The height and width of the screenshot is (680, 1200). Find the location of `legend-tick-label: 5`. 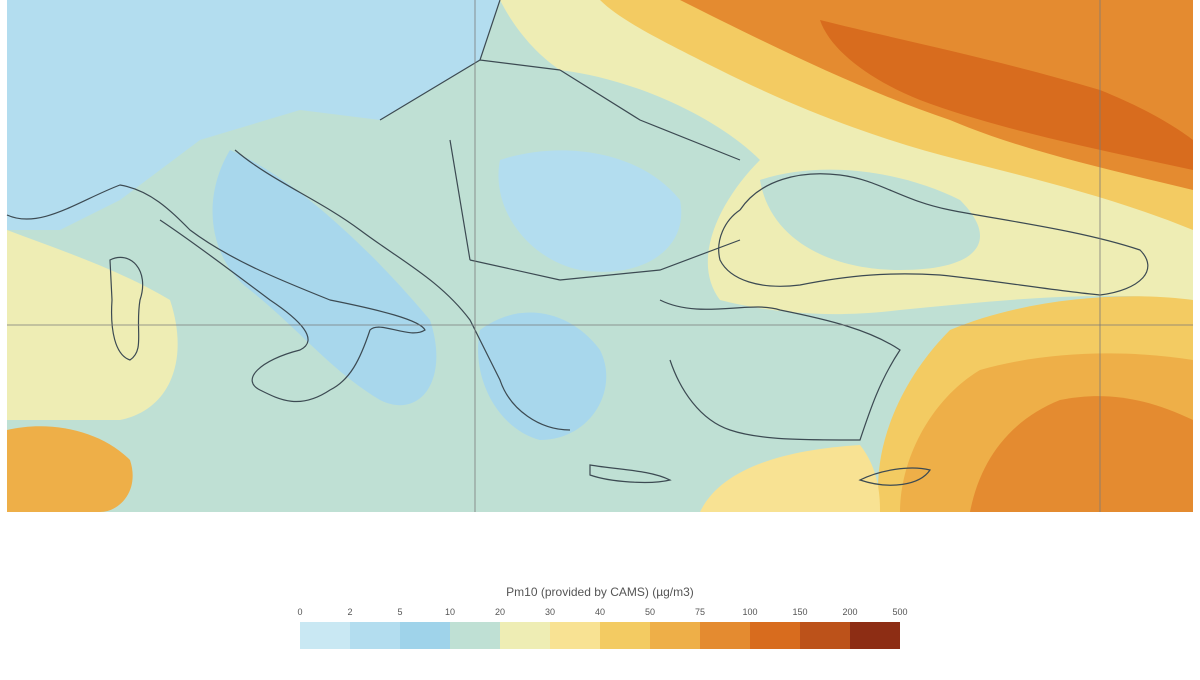

legend-tick-label: 5 is located at coordinates (399, 612).